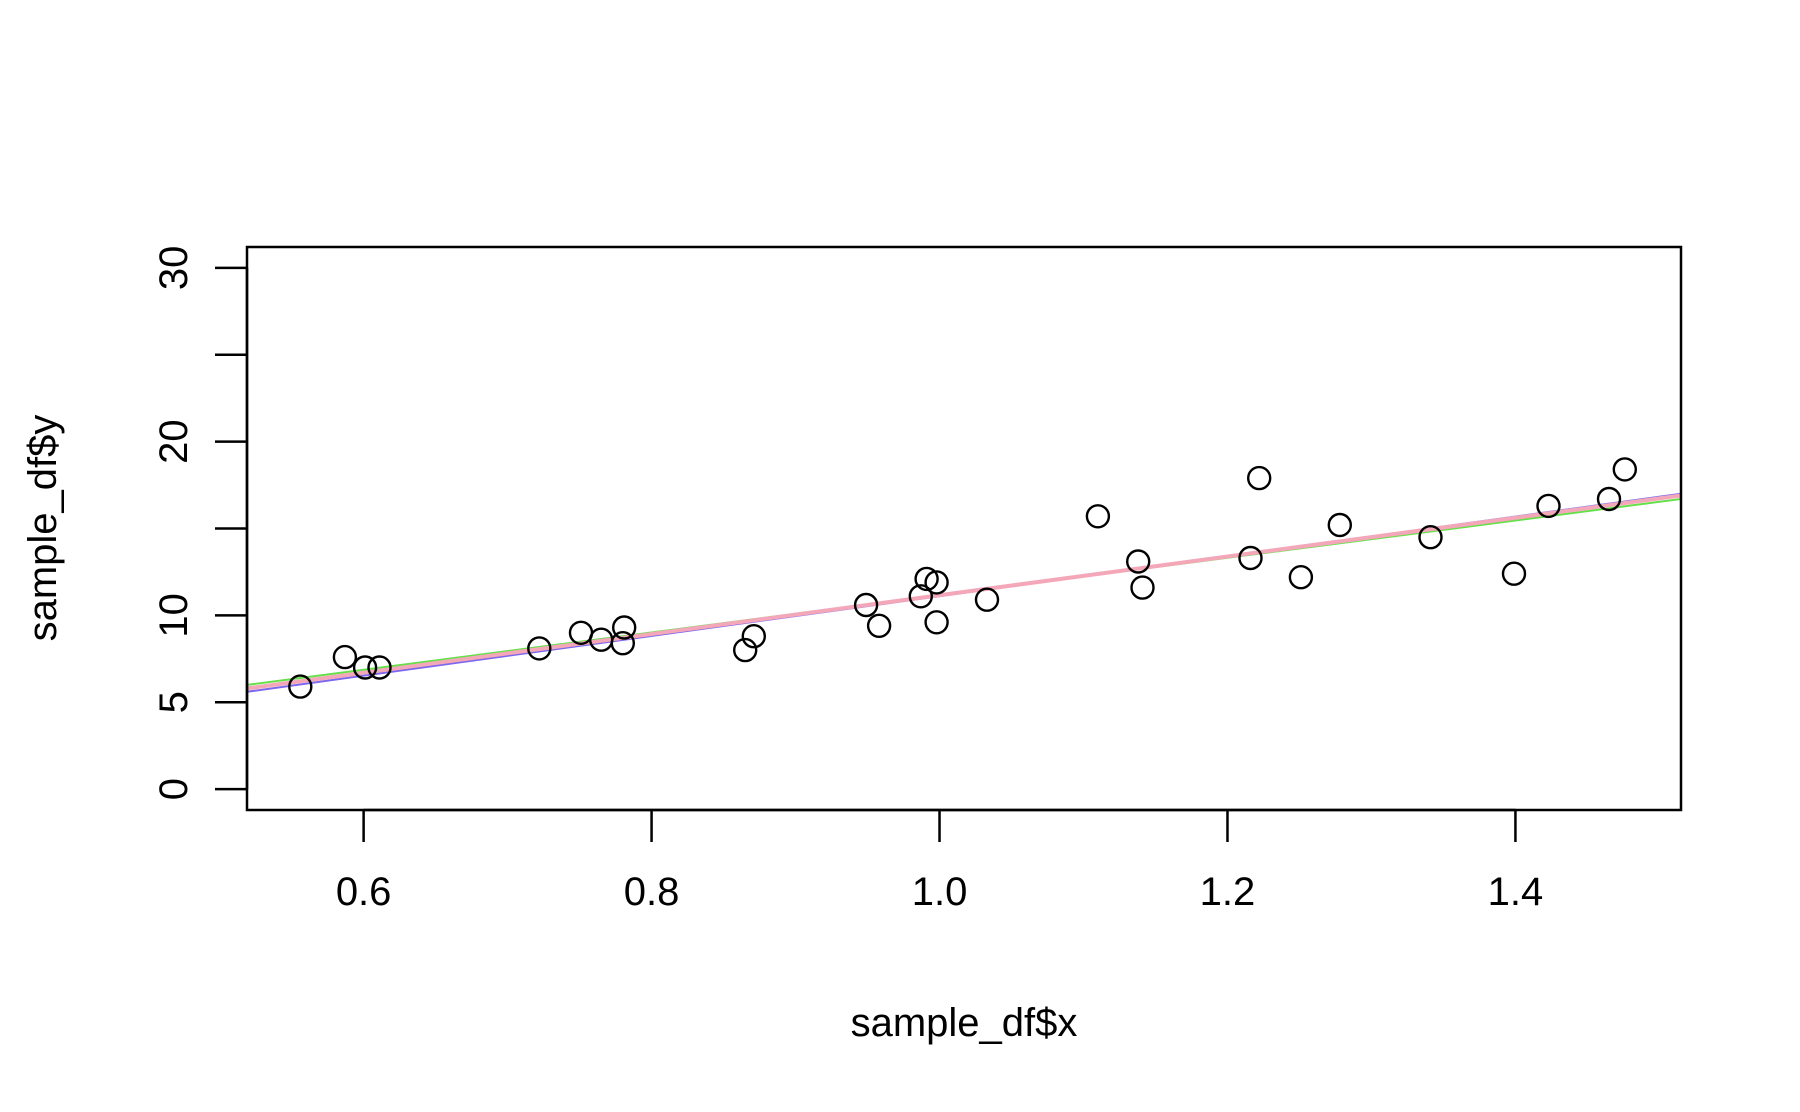  I want to click on y-tick-label: 0, so click(174, 789).